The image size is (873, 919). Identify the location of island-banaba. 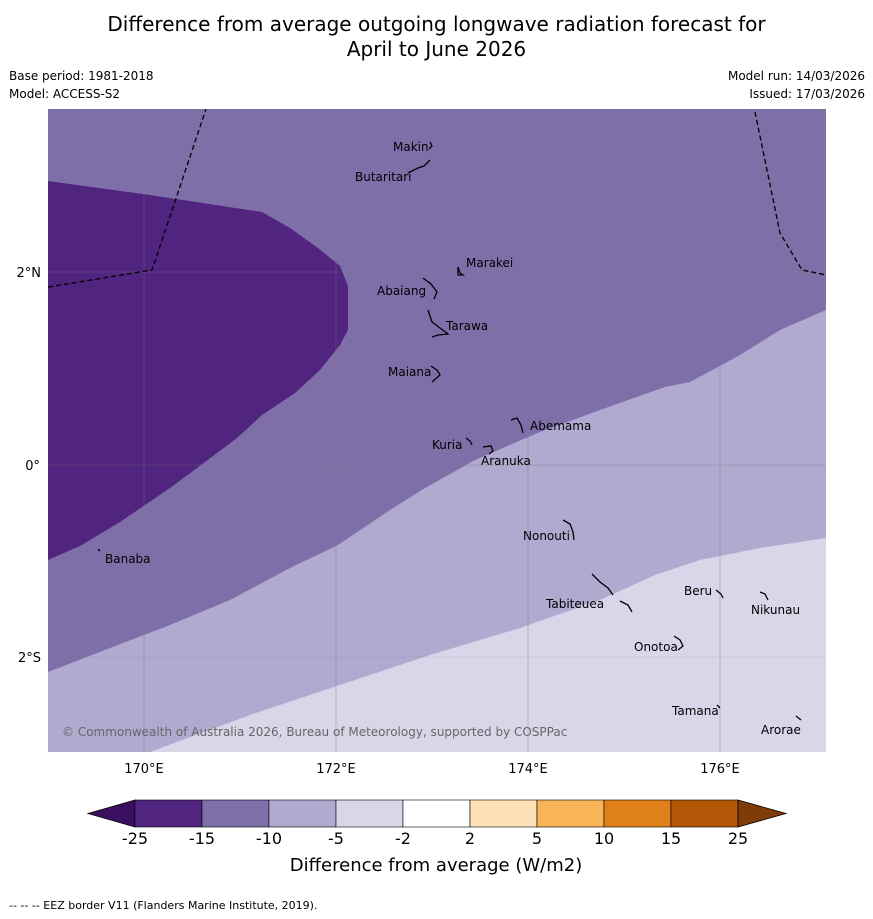
(99, 550).